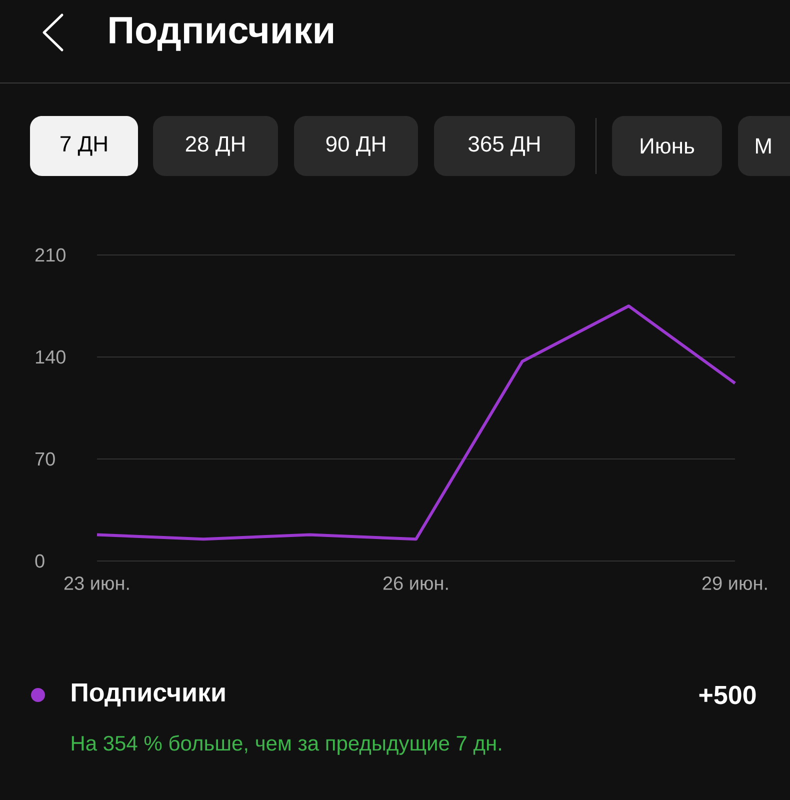 Image resolution: width=790 pixels, height=800 pixels. I want to click on y-tick-label: 70, so click(45, 459).